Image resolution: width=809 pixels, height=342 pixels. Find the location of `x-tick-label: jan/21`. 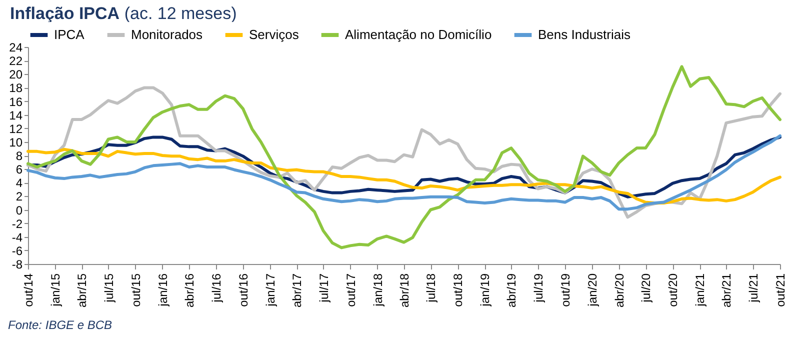

x-tick-label: jan/21 is located at coordinates (700, 290).